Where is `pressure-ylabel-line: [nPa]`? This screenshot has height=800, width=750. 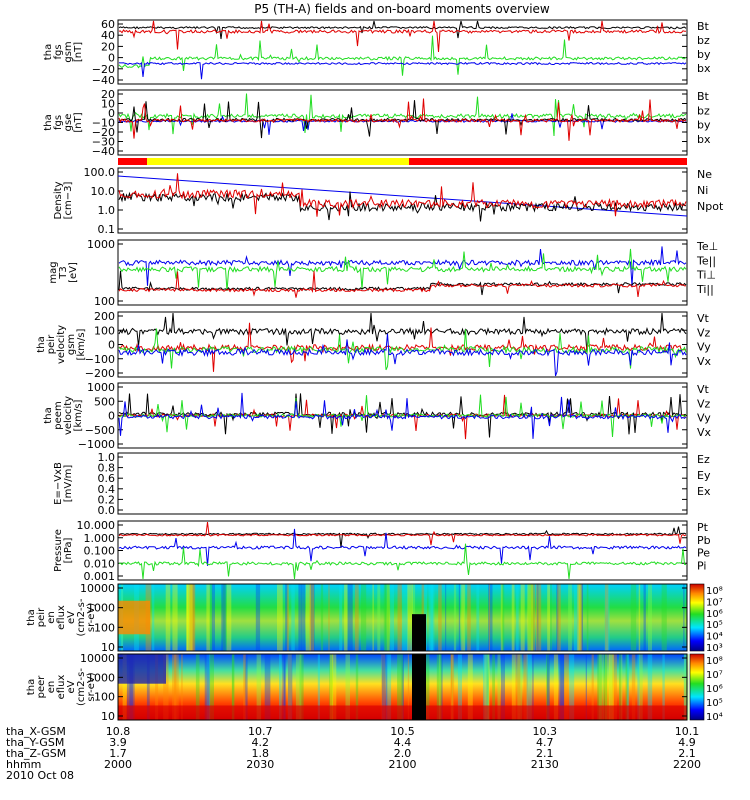
pressure-ylabel-line: [nPa] is located at coordinates (68, 550).